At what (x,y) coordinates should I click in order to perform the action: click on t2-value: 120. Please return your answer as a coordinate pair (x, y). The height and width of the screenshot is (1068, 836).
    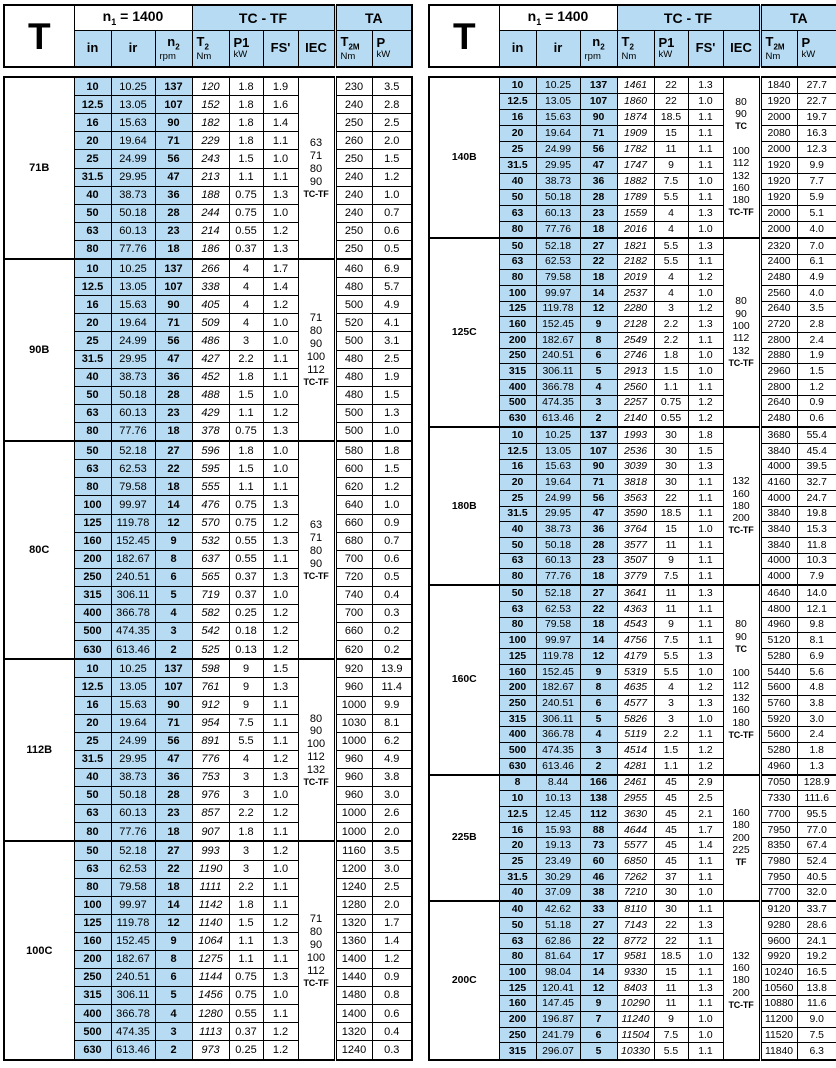
    Looking at the image, I should click on (210, 86).